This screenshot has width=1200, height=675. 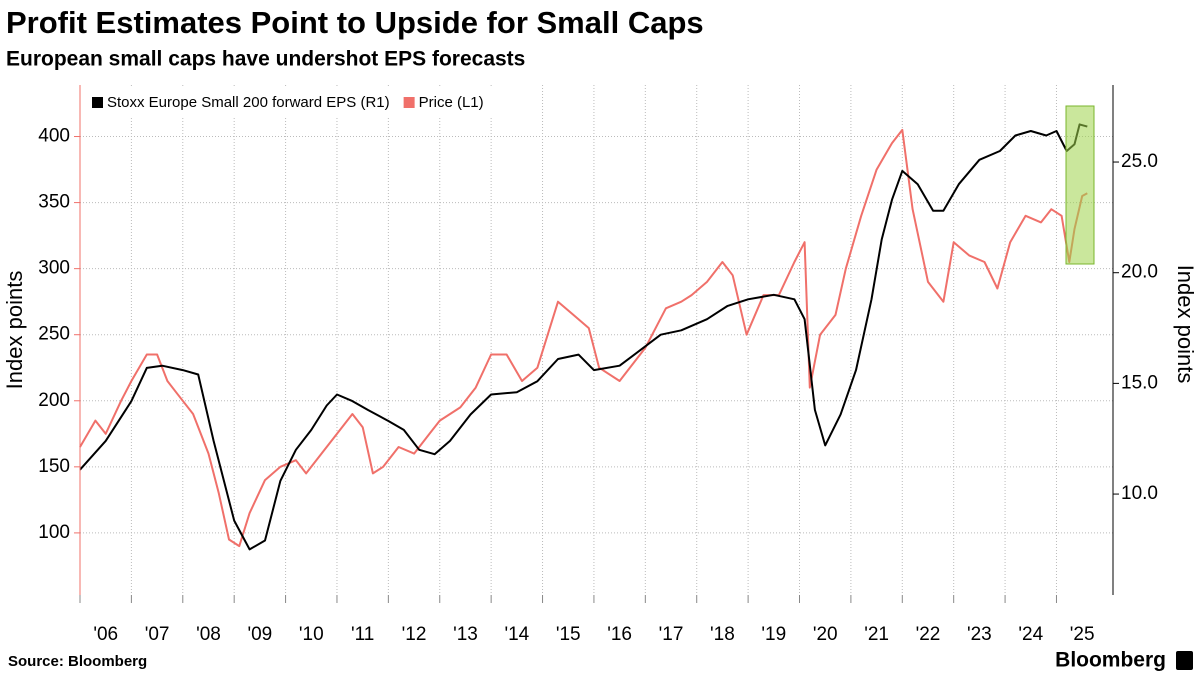 What do you see at coordinates (1030, 634) in the screenshot?
I see `x-tick-label: '24` at bounding box center [1030, 634].